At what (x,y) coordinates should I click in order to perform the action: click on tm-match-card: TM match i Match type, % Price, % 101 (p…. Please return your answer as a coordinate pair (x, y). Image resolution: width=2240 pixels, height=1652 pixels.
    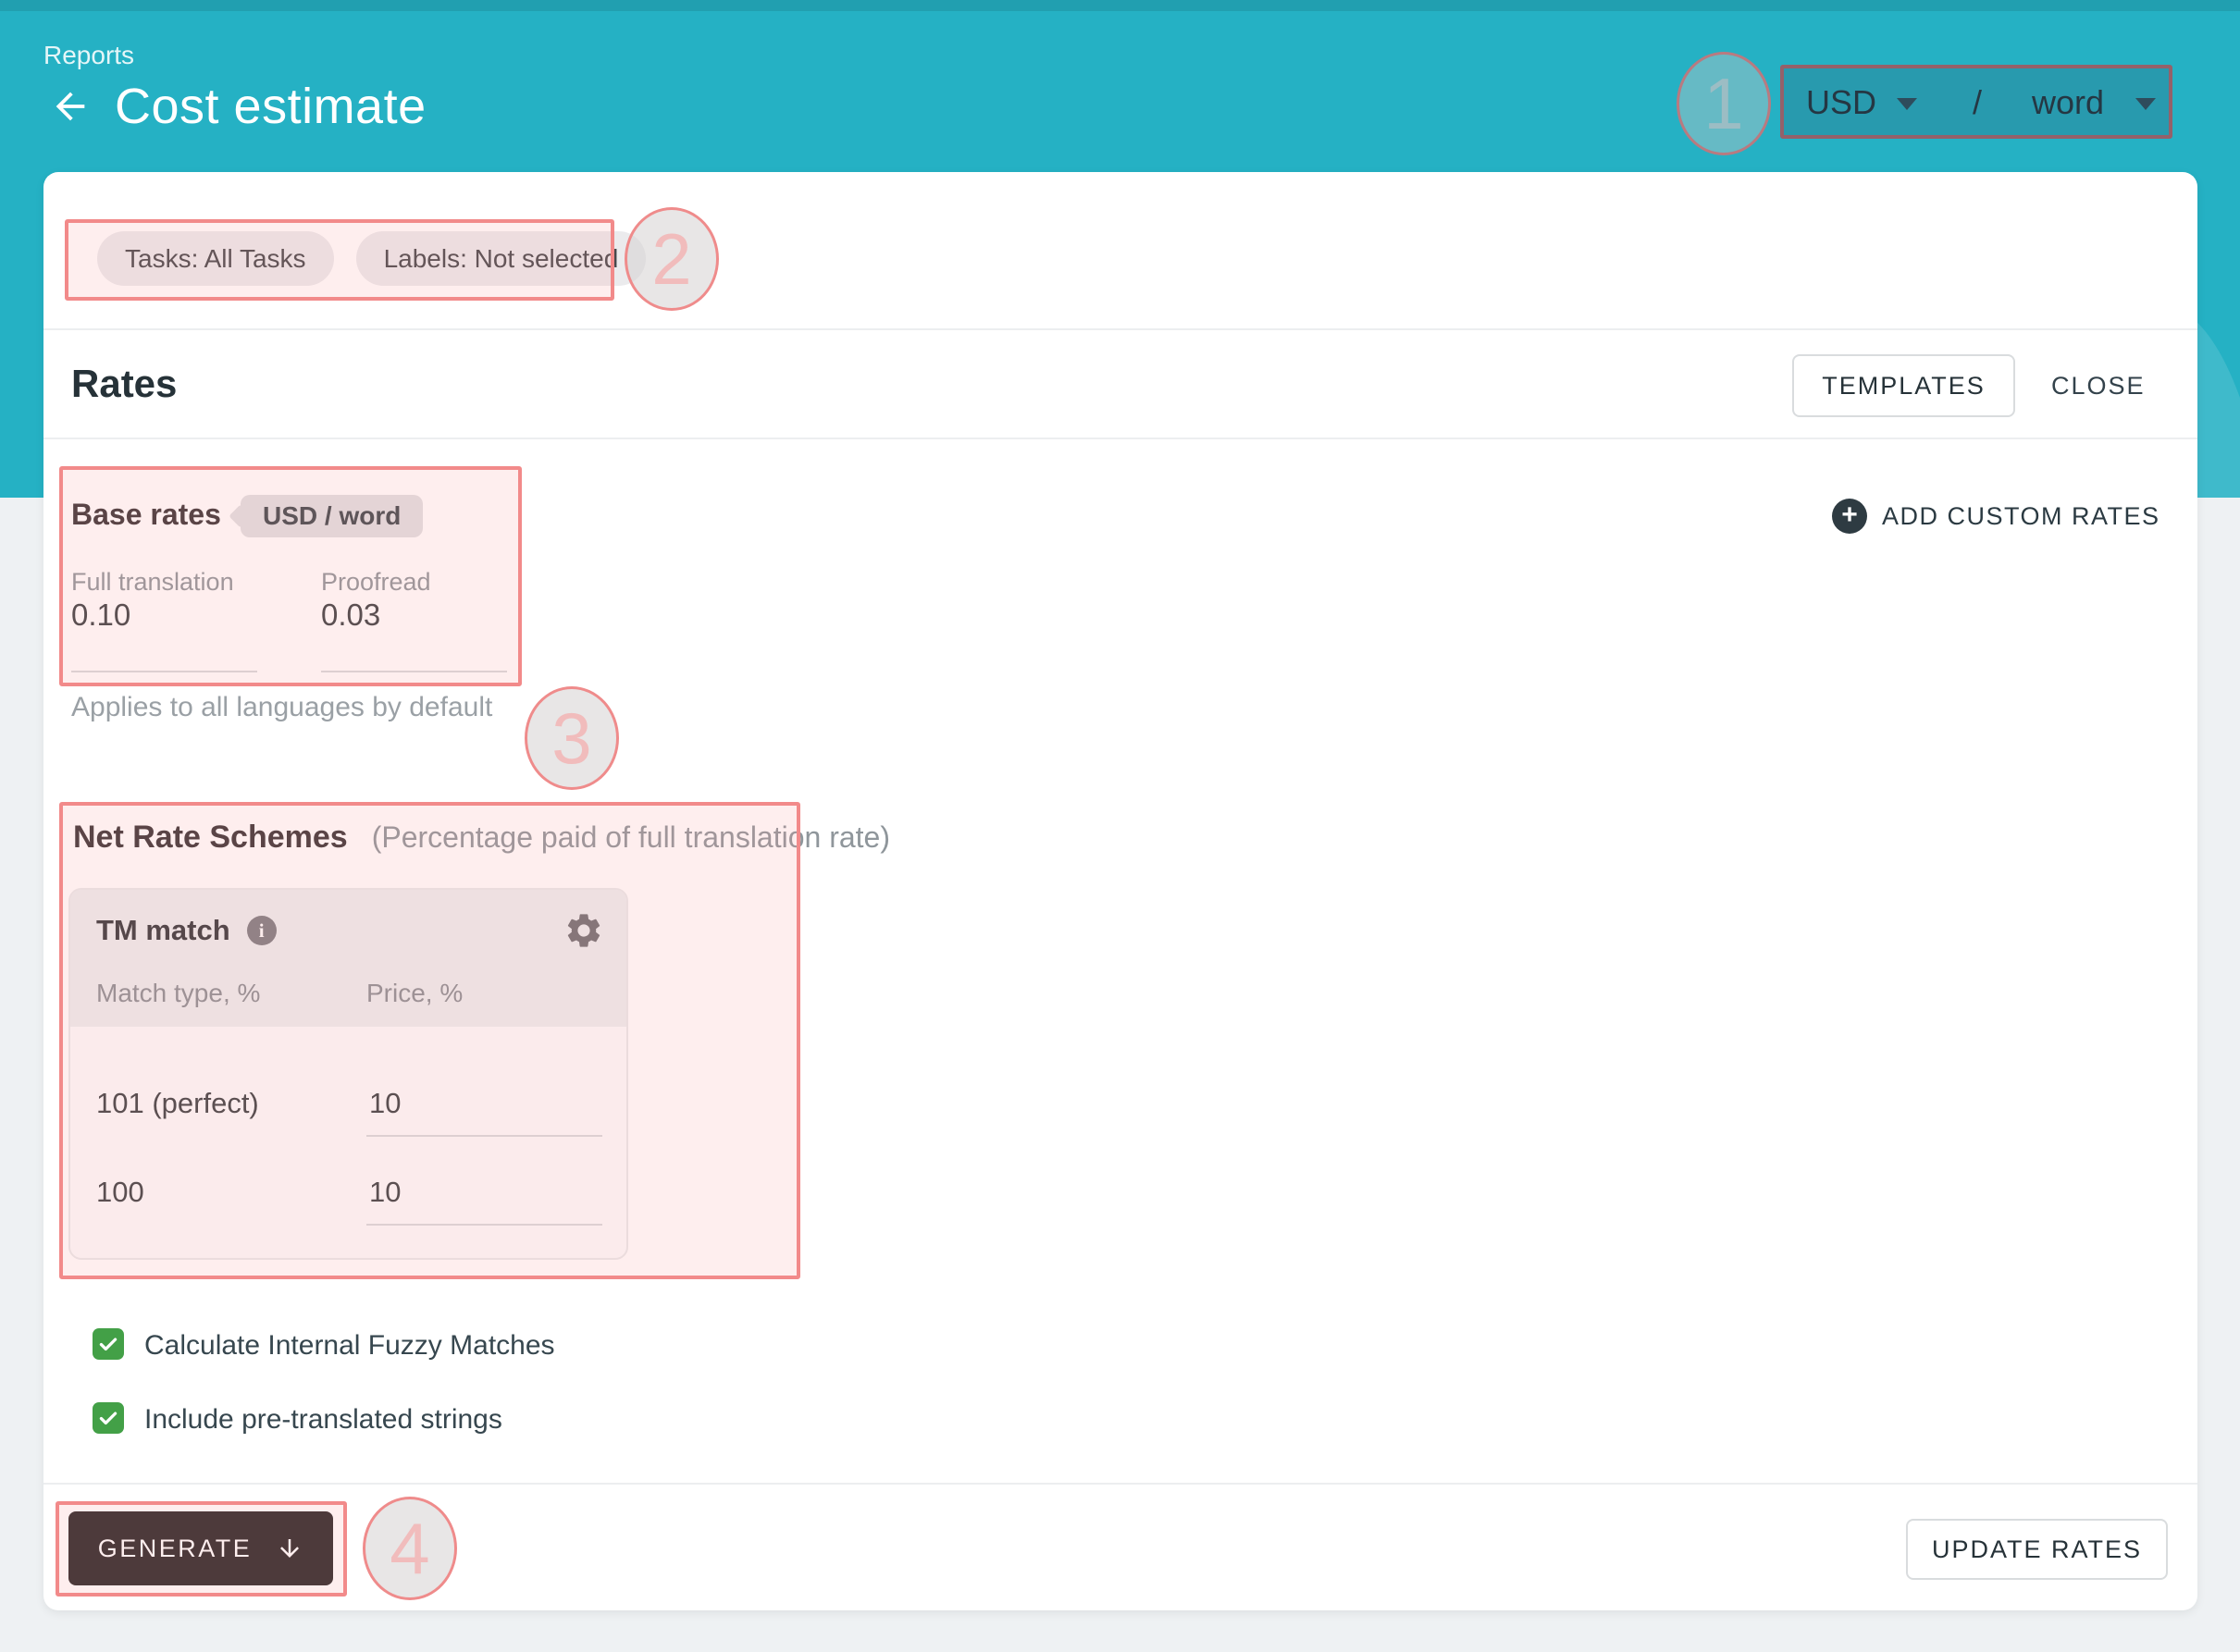
    Looking at the image, I should click on (348, 1074).